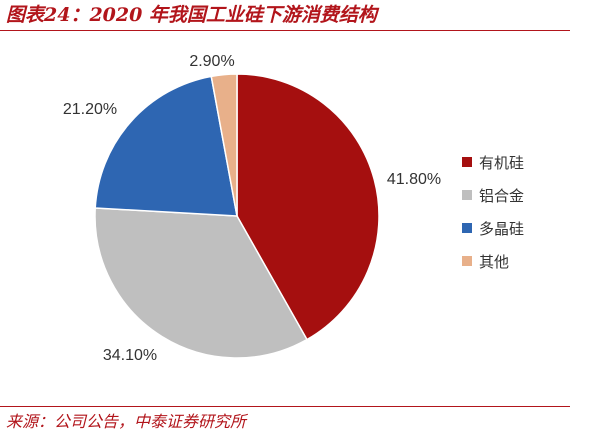 This screenshot has width=590, height=439. What do you see at coordinates (467, 162) in the screenshot?
I see `legend-swatch-organic-silicon` at bounding box center [467, 162].